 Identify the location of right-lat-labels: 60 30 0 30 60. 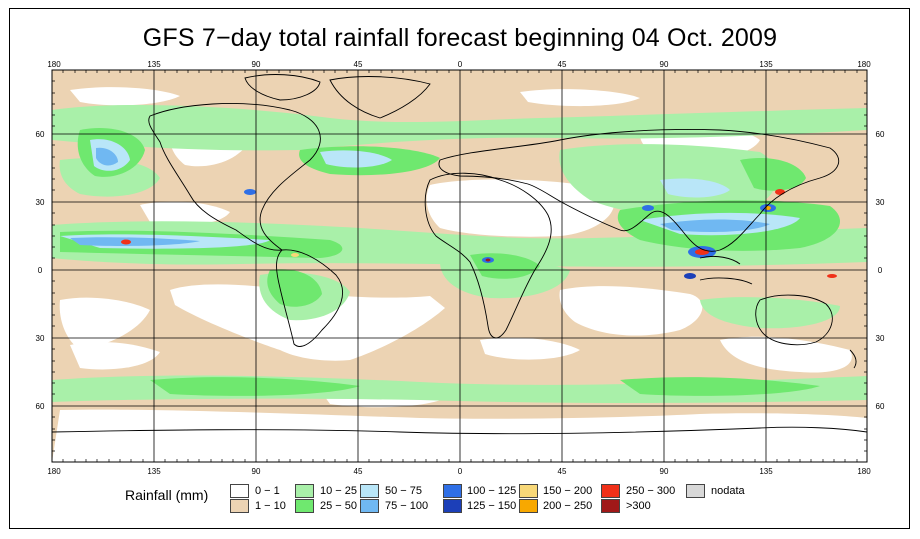
(880, 270).